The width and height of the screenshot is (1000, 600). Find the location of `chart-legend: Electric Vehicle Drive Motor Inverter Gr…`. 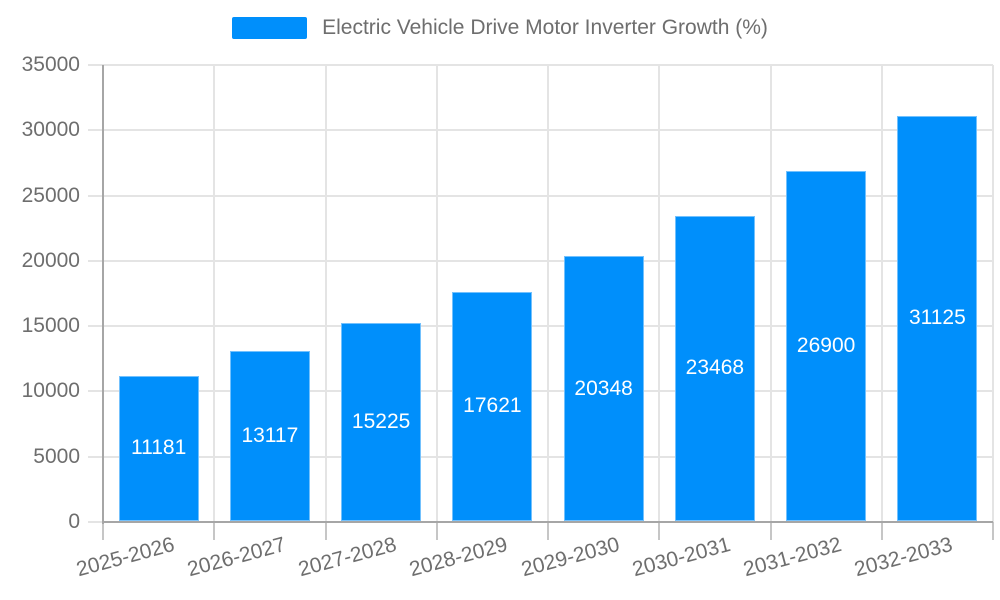

chart-legend: Electric Vehicle Drive Motor Inverter Gr… is located at coordinates (500, 28).